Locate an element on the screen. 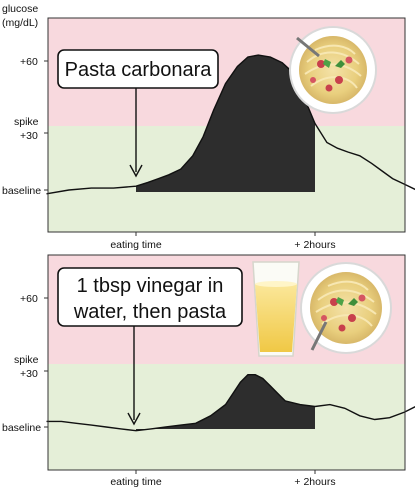 The image size is (415, 488). callout-text-line-2: water, then pasta is located at coordinates (150, 312).